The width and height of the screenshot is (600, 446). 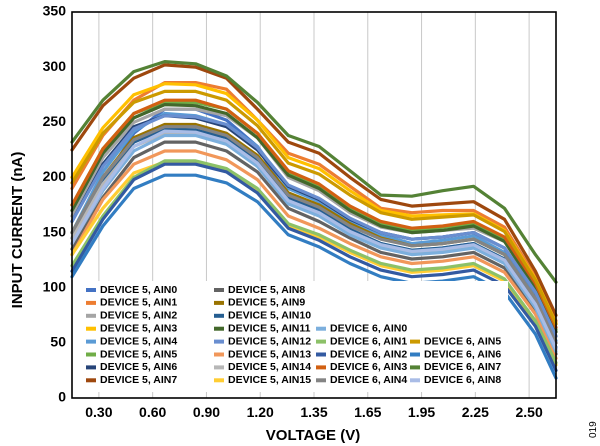 I want to click on x-tick-labels: 0.30 0.60 0.90 1.20 1.35 1.65 1.95 2.25 2.50, so click(x=314, y=412).